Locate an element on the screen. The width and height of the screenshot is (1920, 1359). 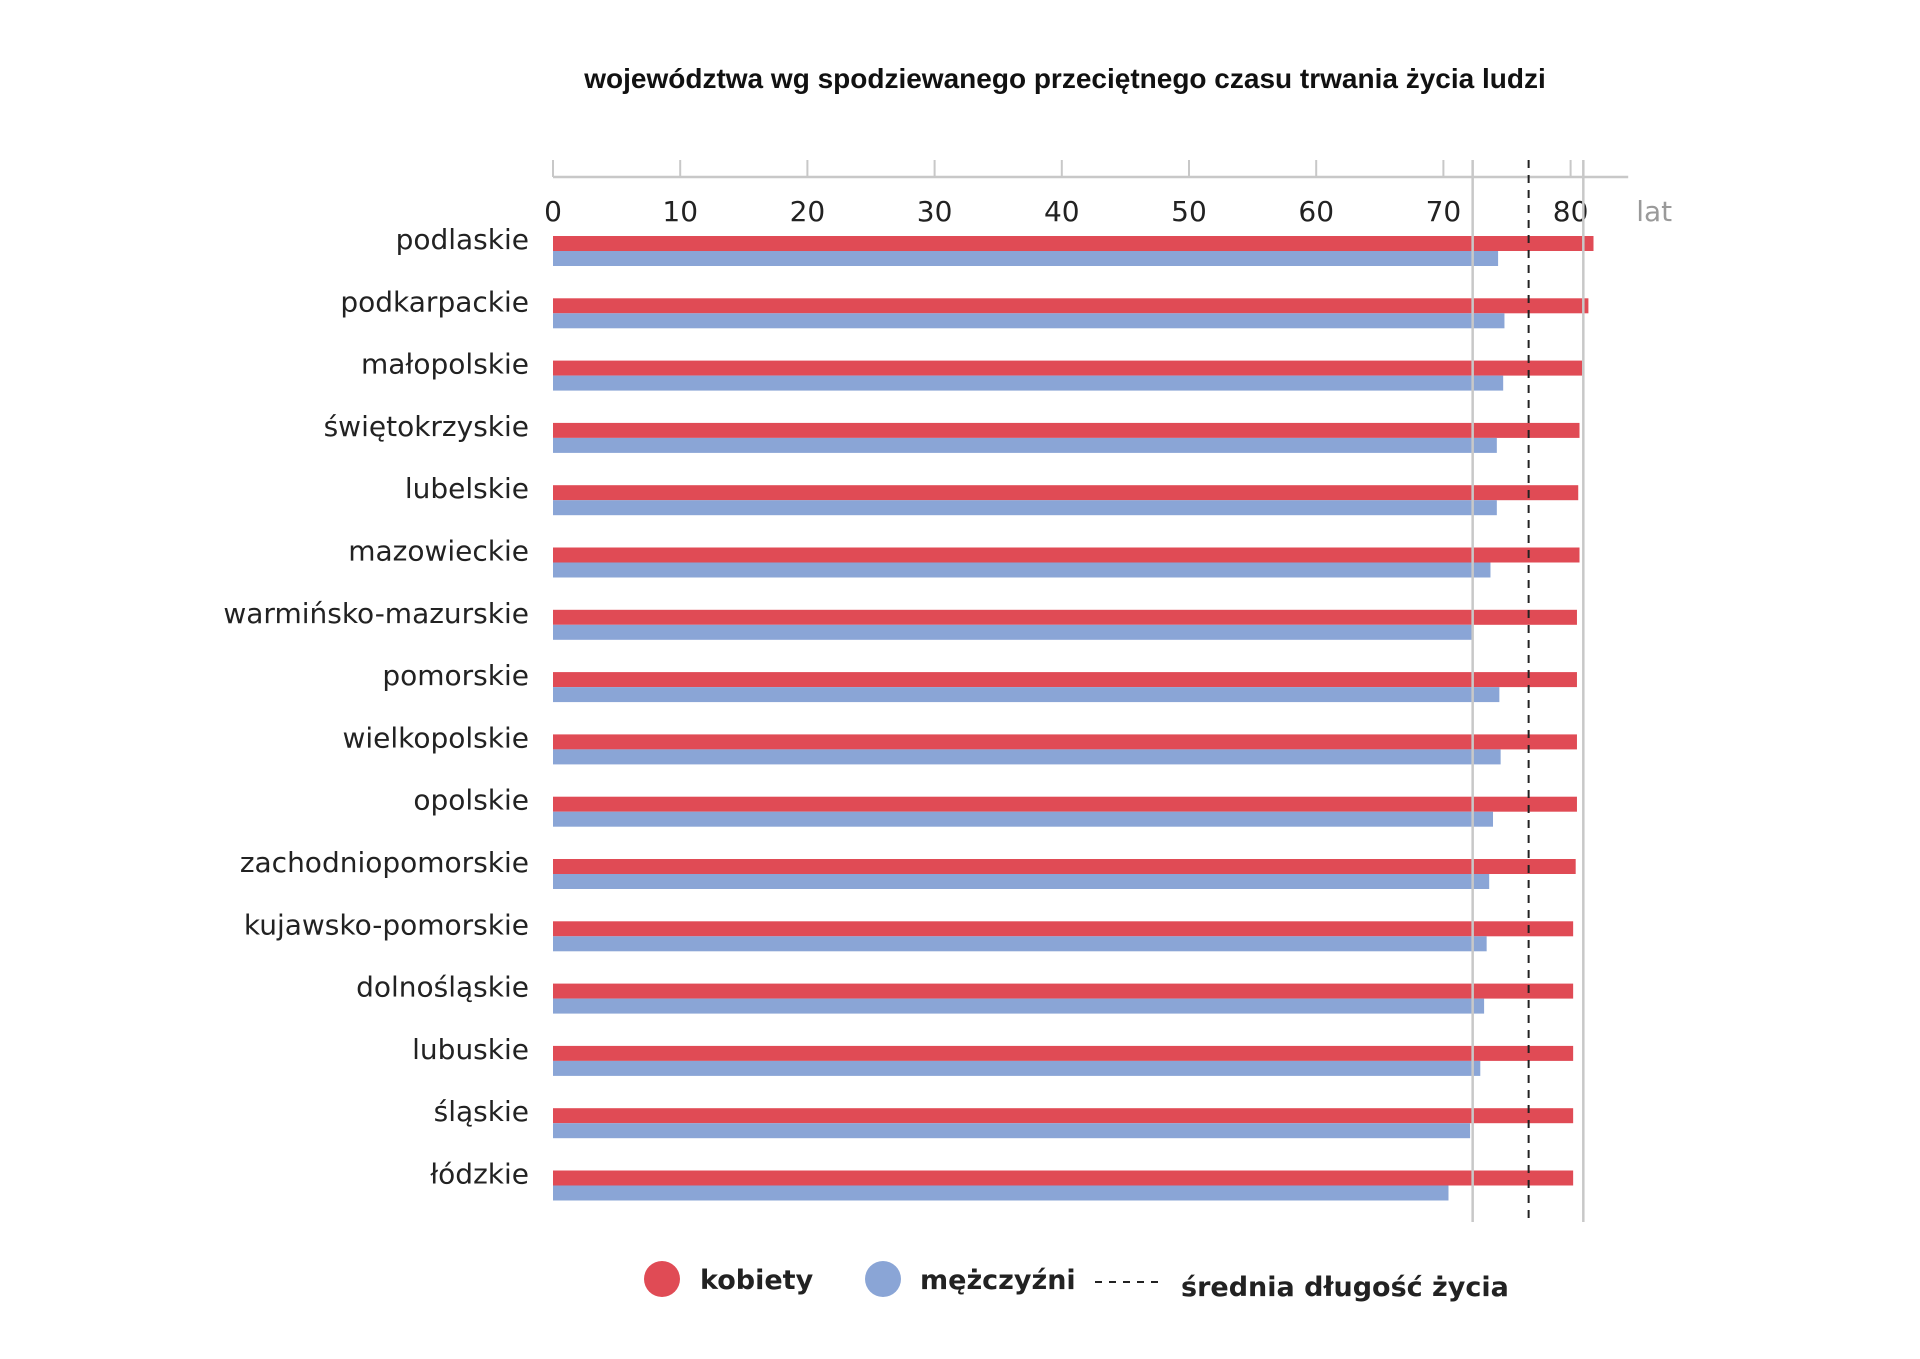
bar-mężczyźni-1 is located at coordinates (1026, 258).